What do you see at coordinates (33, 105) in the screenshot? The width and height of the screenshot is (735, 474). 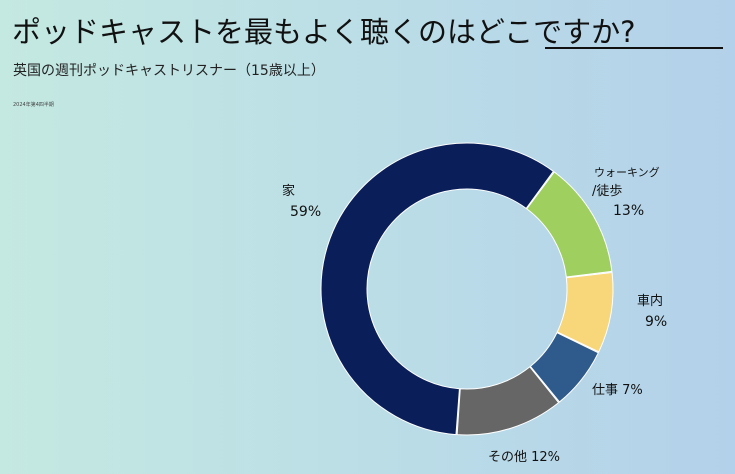 I see `source-note: 2024年第4四半期` at bounding box center [33, 105].